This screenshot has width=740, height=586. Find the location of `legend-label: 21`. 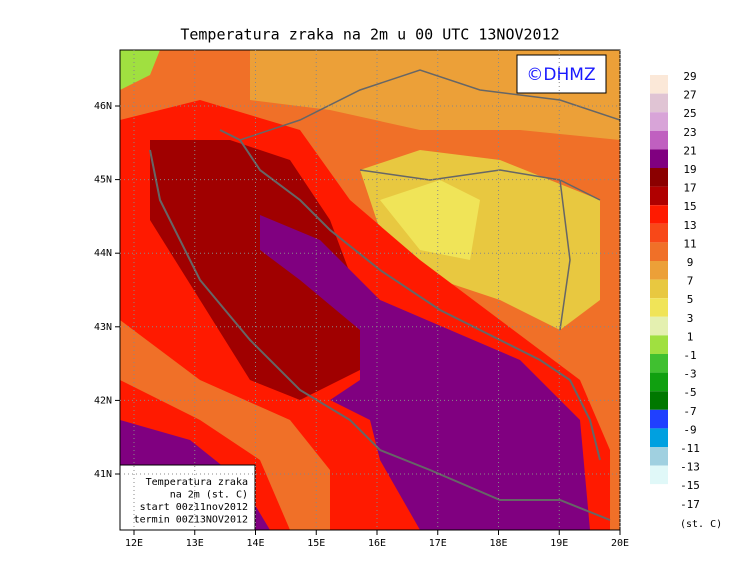

legend-label: 21 is located at coordinates (689, 150).